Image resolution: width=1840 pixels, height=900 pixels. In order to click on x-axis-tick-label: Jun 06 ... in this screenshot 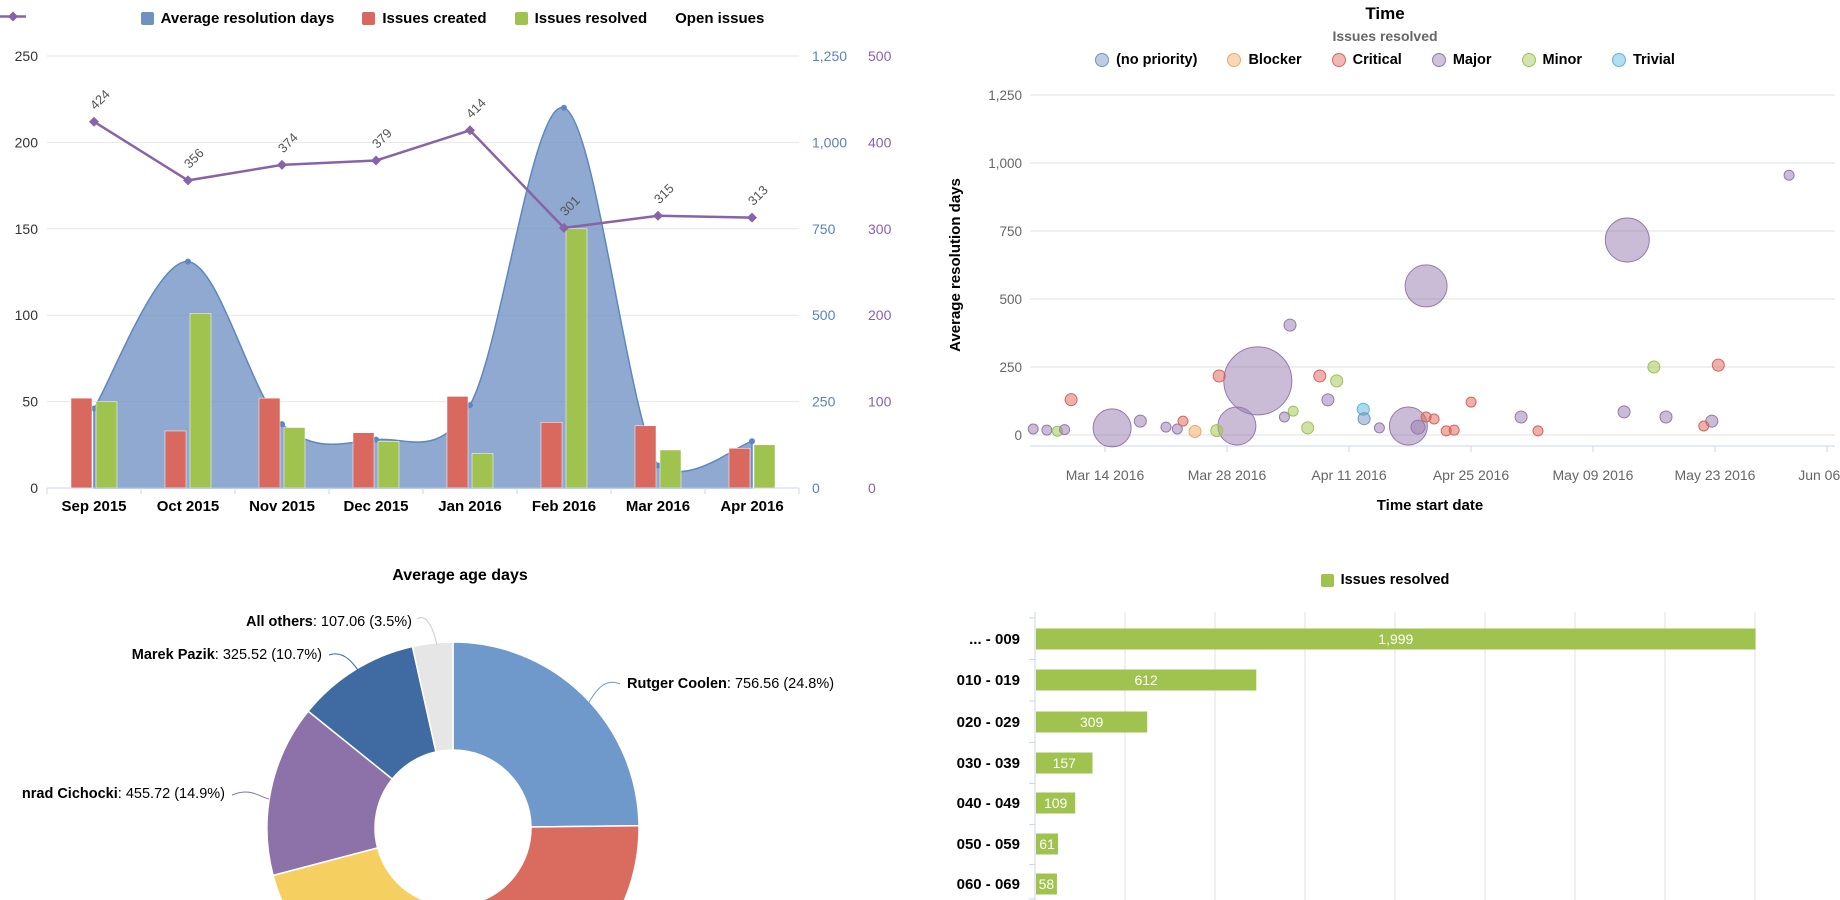, I will do `click(1819, 475)`.